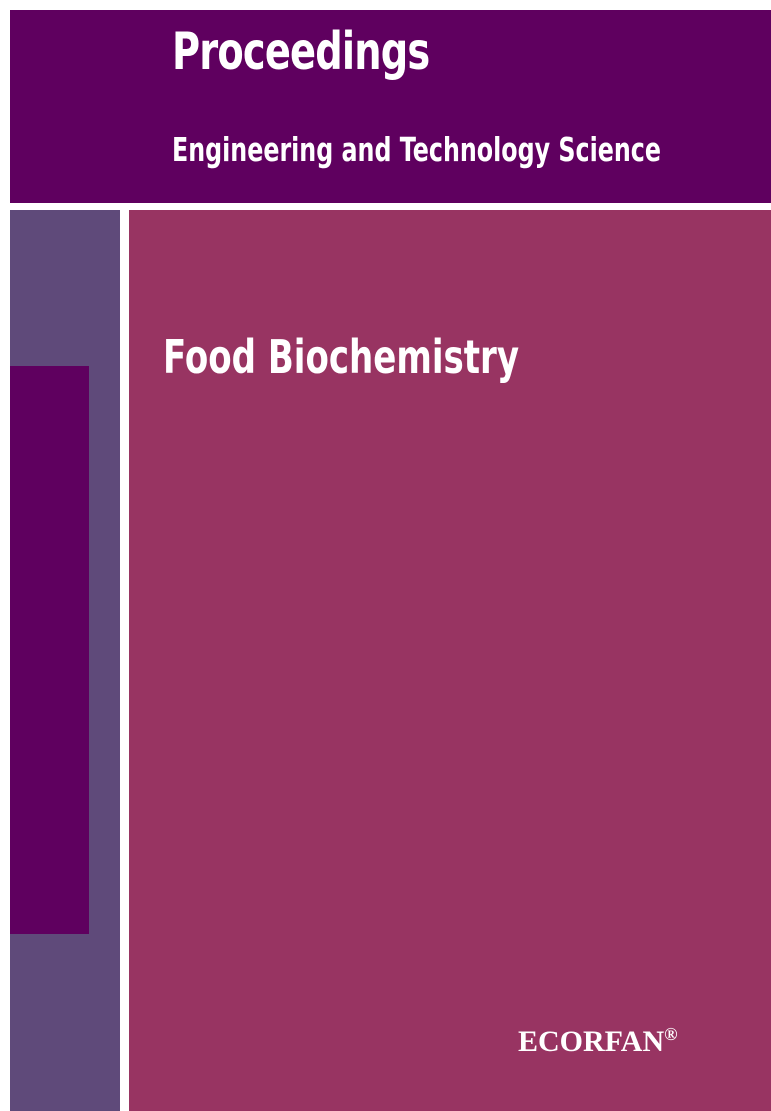 Image resolution: width=771 pixels, height=1111 pixels. Describe the element at coordinates (416, 149) in the screenshot. I see `subtitle: Engineering and Technology Science` at that location.